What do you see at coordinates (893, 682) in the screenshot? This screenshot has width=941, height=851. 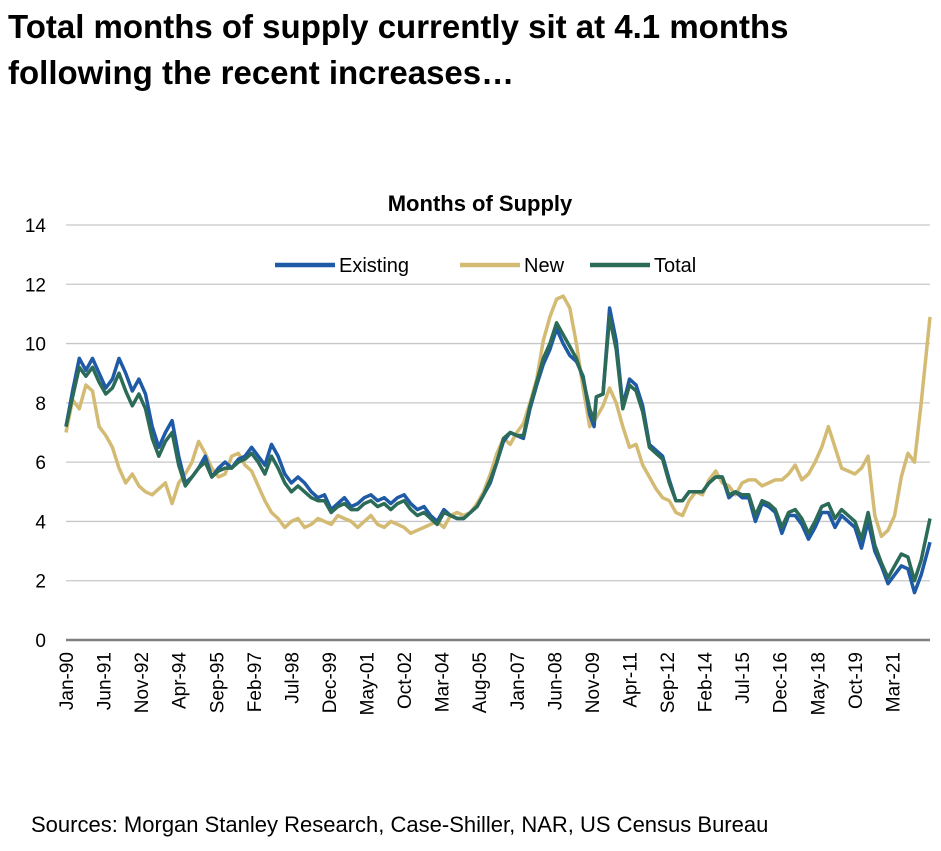 I see `x-tick-label: Mar-21` at bounding box center [893, 682].